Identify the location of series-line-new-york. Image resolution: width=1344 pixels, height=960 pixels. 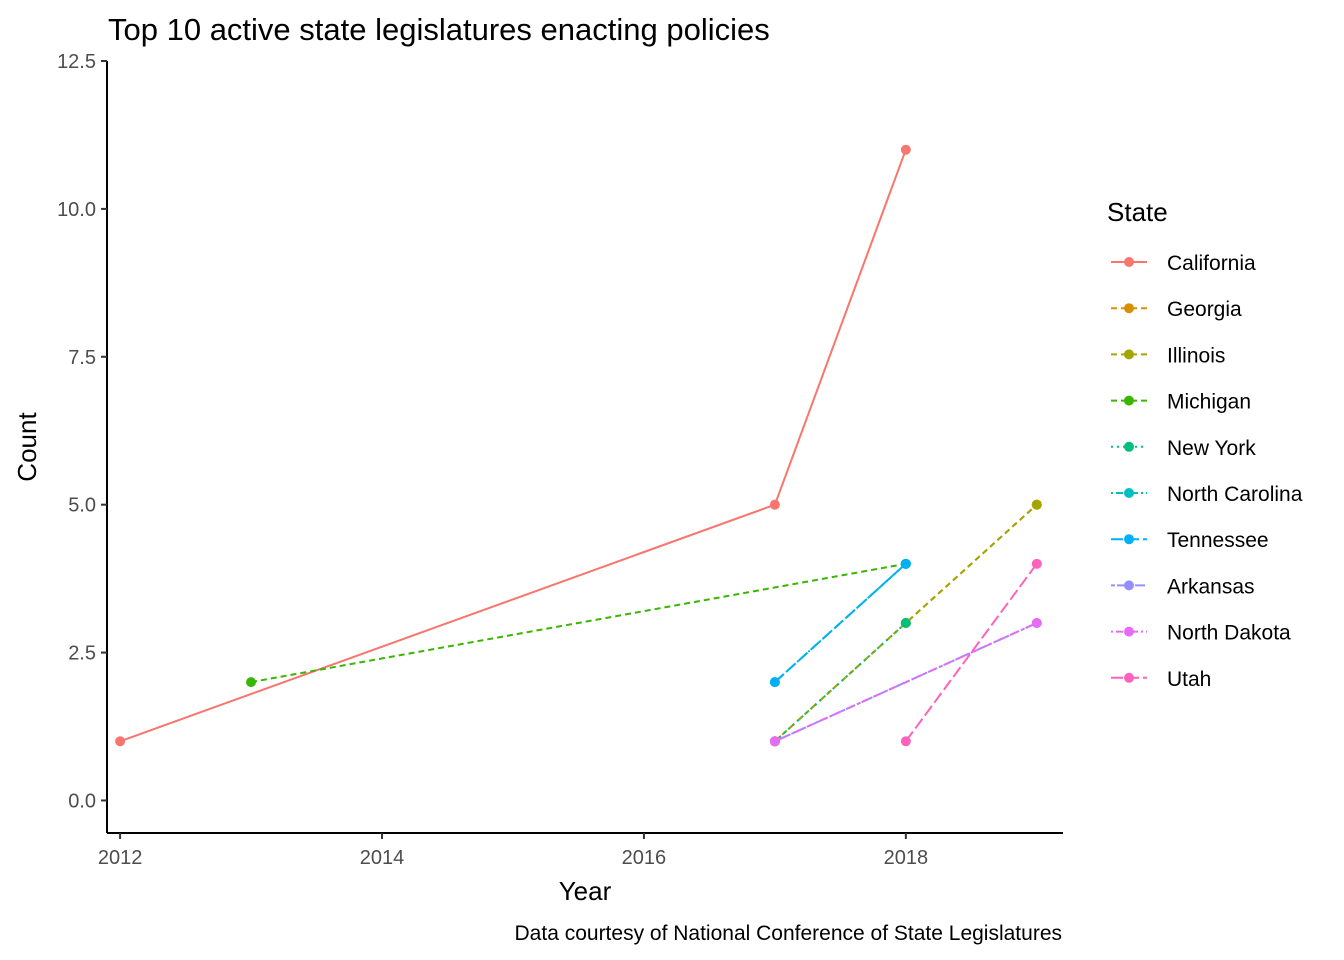
(840, 682).